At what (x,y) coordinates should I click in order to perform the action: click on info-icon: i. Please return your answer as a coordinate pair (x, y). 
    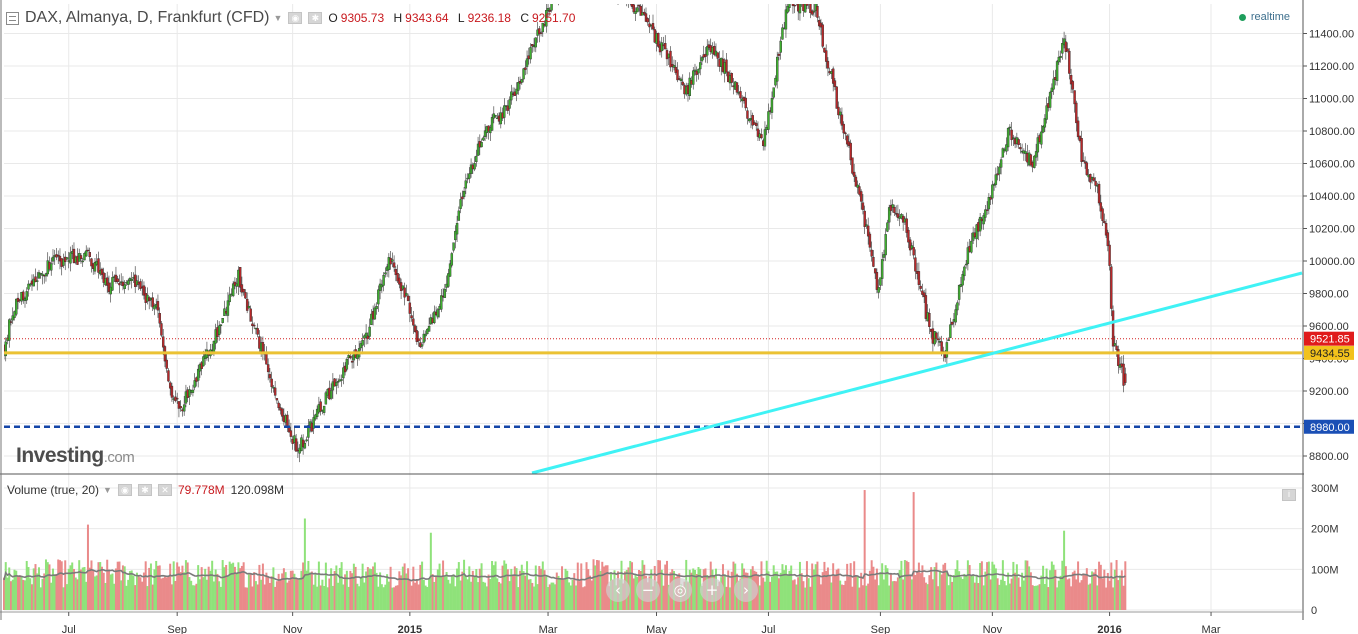
    Looking at the image, I should click on (1289, 494).